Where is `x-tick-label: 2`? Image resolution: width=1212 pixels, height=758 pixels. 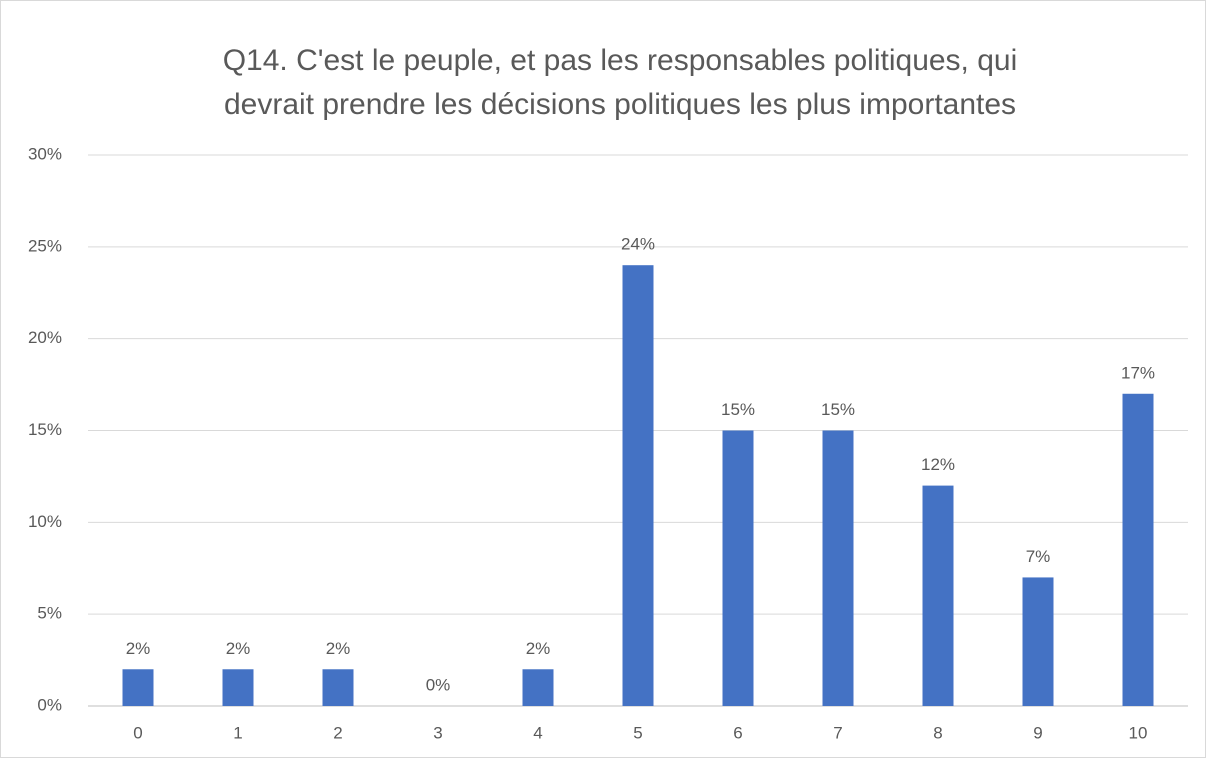 x-tick-label: 2 is located at coordinates (337, 732).